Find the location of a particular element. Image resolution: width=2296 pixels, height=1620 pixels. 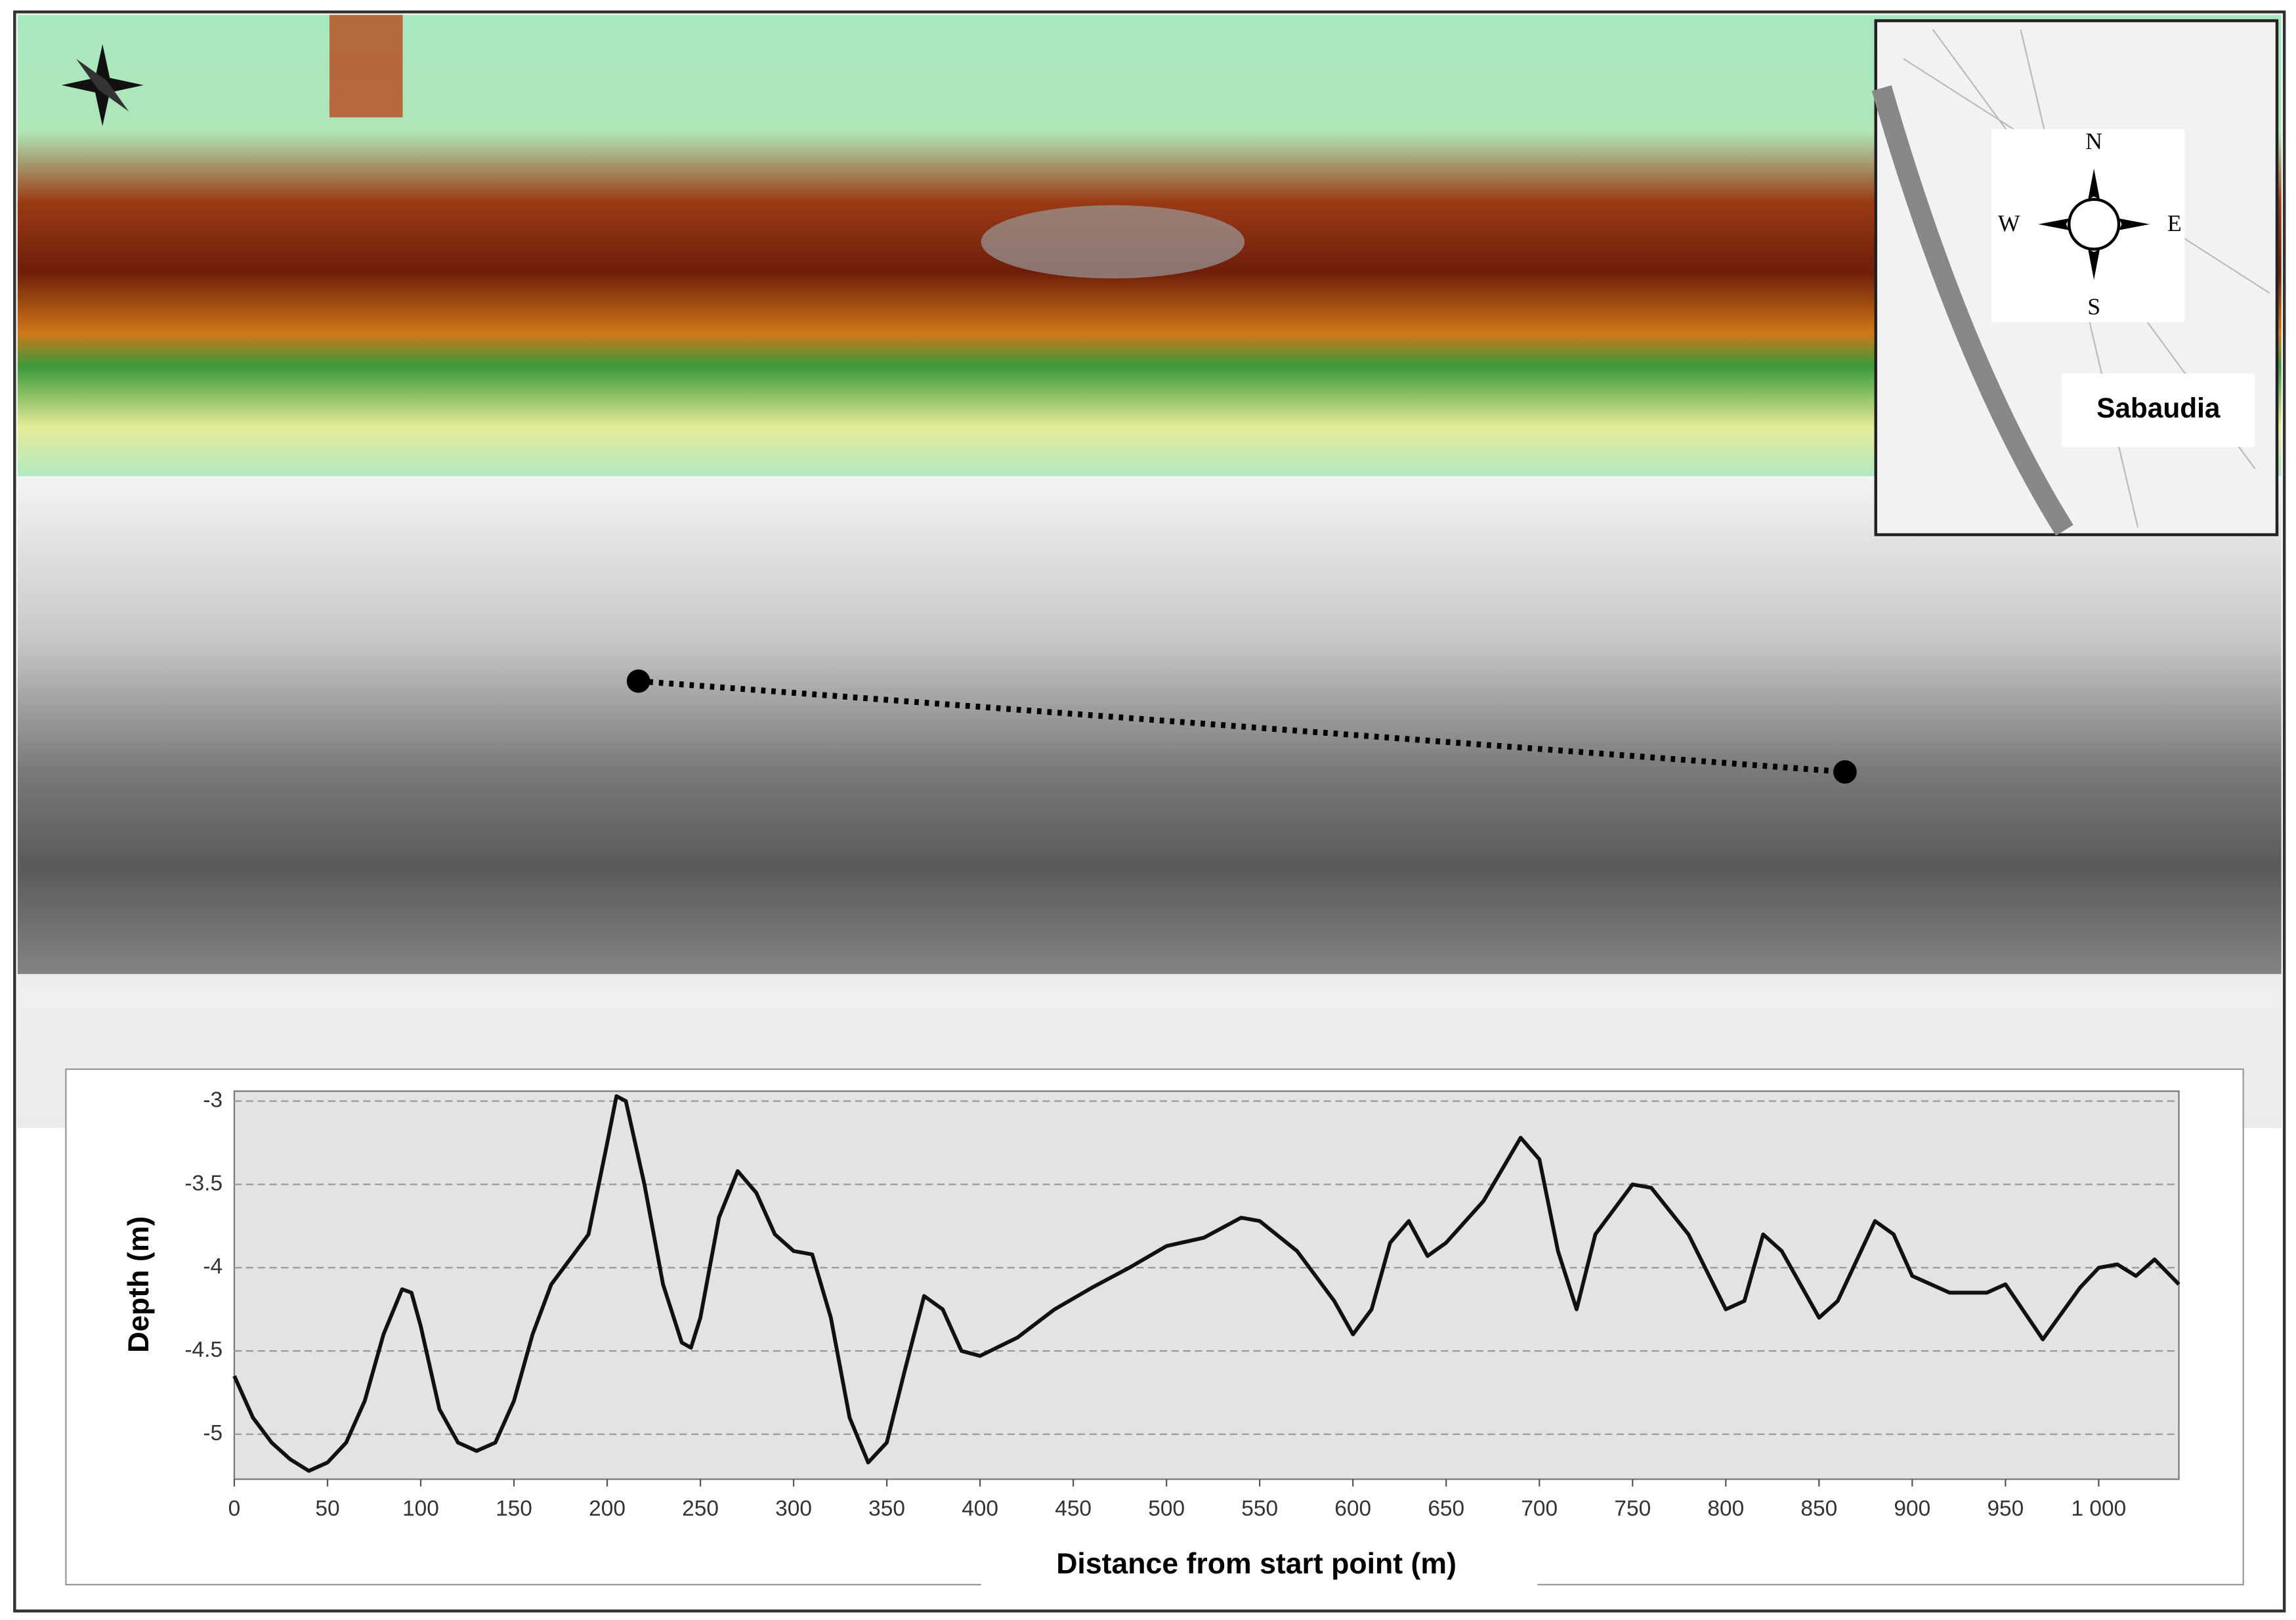

x-tick-label: 950 is located at coordinates (2006, 1509).